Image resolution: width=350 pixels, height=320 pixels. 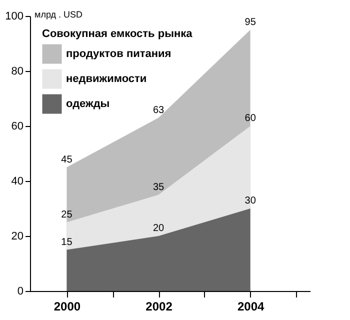 I want to click on data-label: 45, so click(x=67, y=160).